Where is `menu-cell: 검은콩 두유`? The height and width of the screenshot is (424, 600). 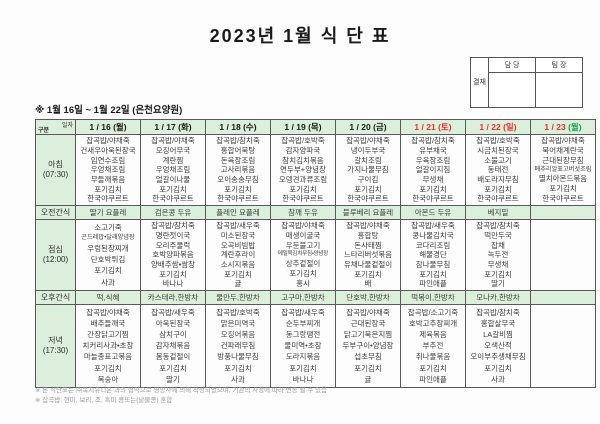
menu-cell: 검은콩 두유 is located at coordinates (173, 212).